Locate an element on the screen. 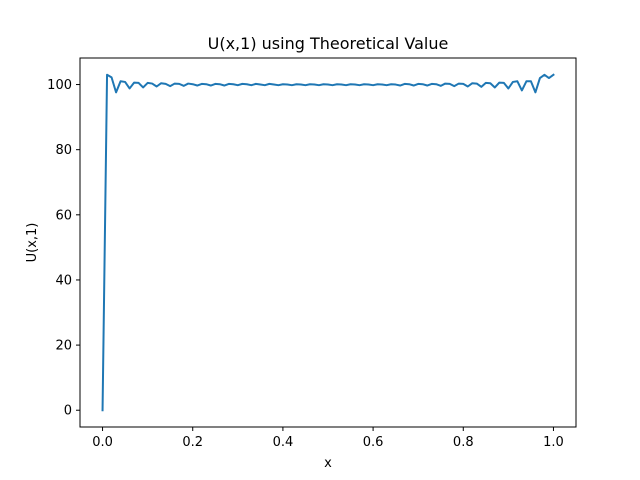  y-tick-label: 80 is located at coordinates (63, 150).